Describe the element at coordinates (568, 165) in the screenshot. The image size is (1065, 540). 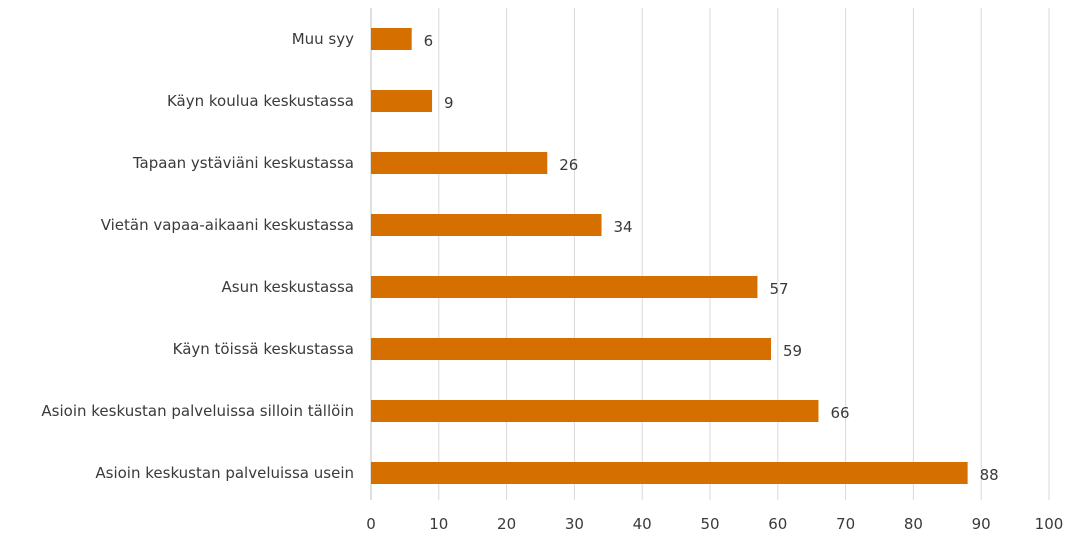
I see `data-label: 26` at that location.